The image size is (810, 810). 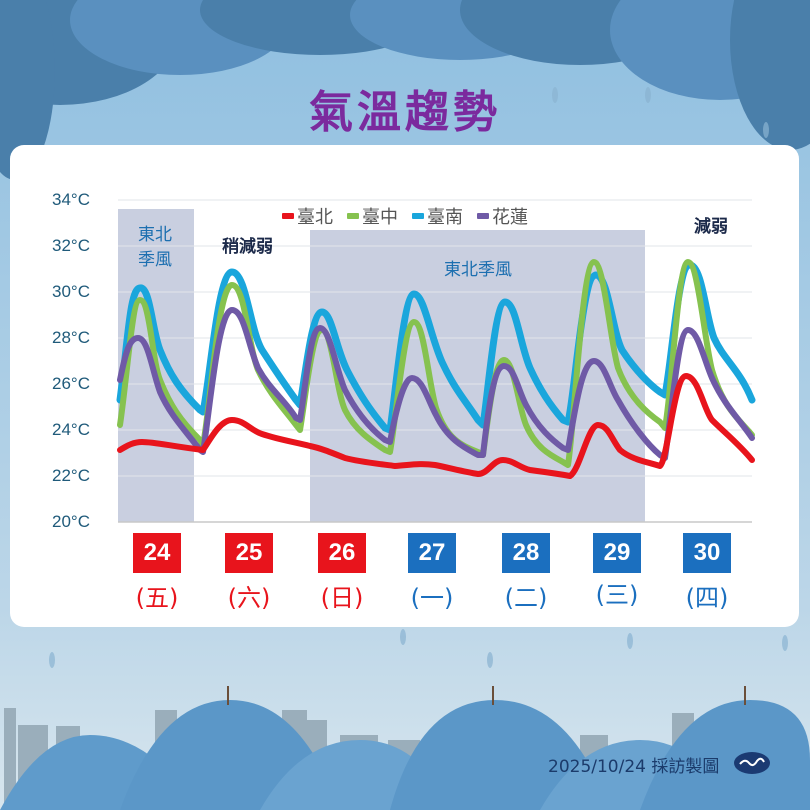 I want to click on annotation-monsoon-1-line2: 季風, so click(x=155, y=260).